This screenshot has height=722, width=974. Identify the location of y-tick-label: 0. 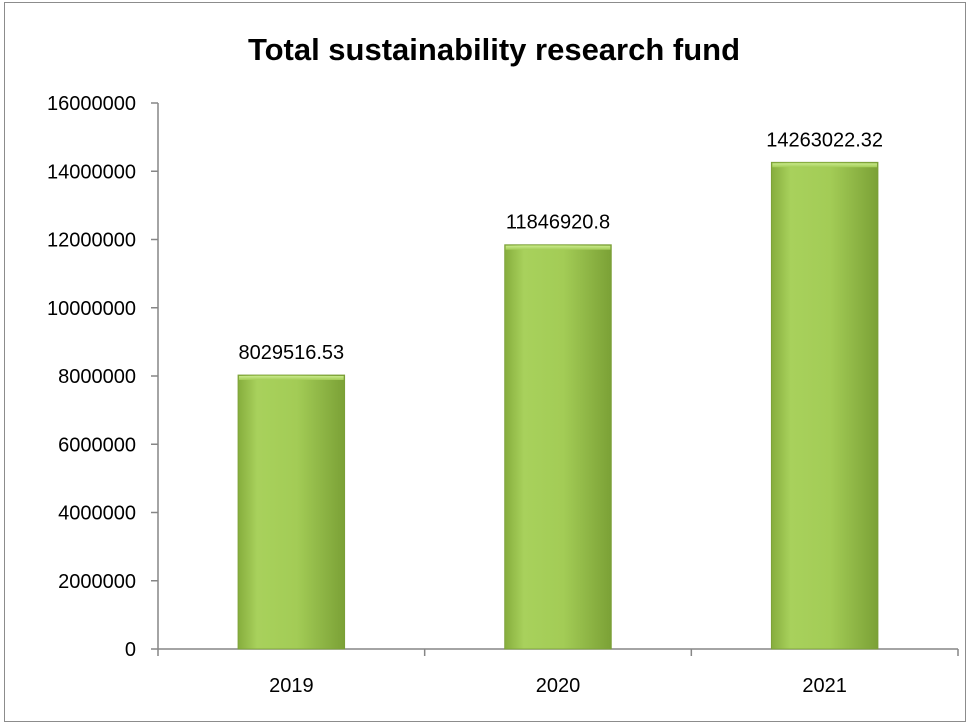
(130, 650).